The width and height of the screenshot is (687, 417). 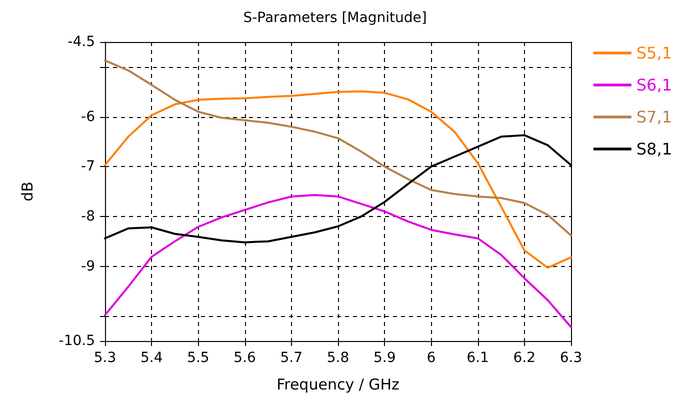 What do you see at coordinates (291, 358) in the screenshot?
I see `x-tick-label: 5.7` at bounding box center [291, 358].